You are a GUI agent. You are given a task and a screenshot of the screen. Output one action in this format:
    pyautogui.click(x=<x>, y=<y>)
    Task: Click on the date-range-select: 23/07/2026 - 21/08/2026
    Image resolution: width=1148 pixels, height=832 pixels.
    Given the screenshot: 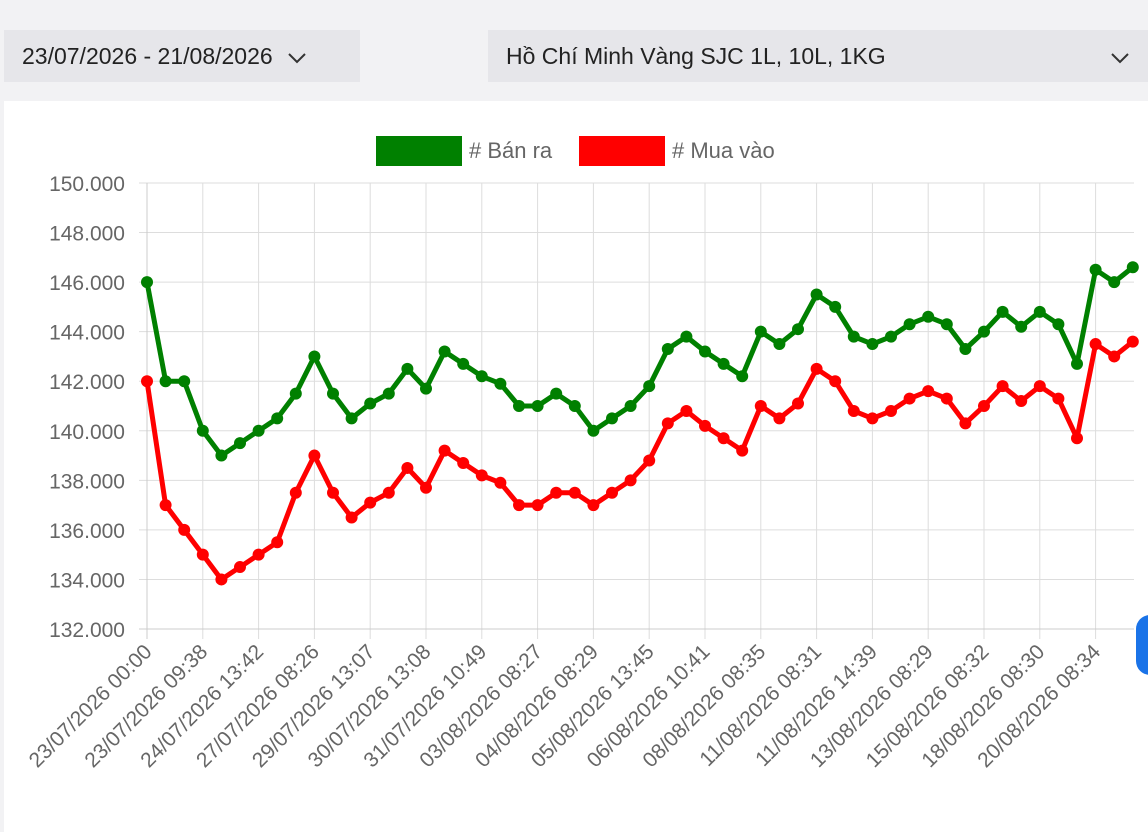 What is the action you would take?
    pyautogui.click(x=182, y=56)
    